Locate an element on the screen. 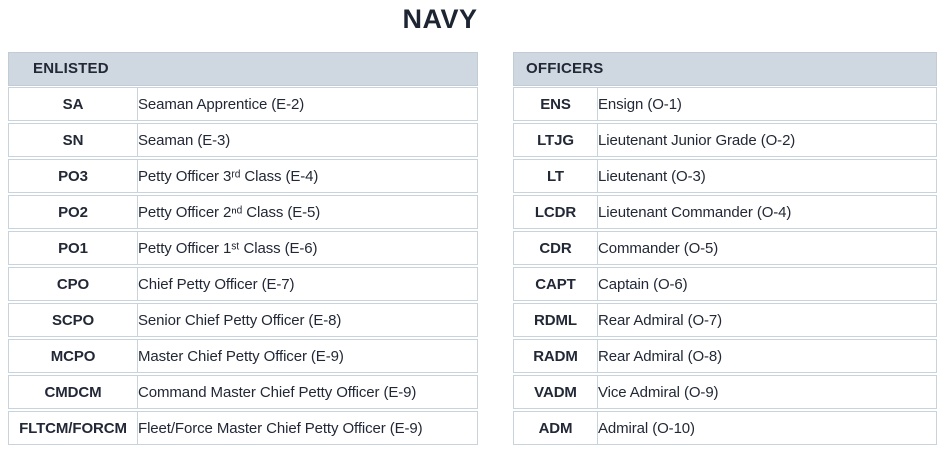 The width and height of the screenshot is (946, 475). page-title: NAVY is located at coordinates (440, 19).